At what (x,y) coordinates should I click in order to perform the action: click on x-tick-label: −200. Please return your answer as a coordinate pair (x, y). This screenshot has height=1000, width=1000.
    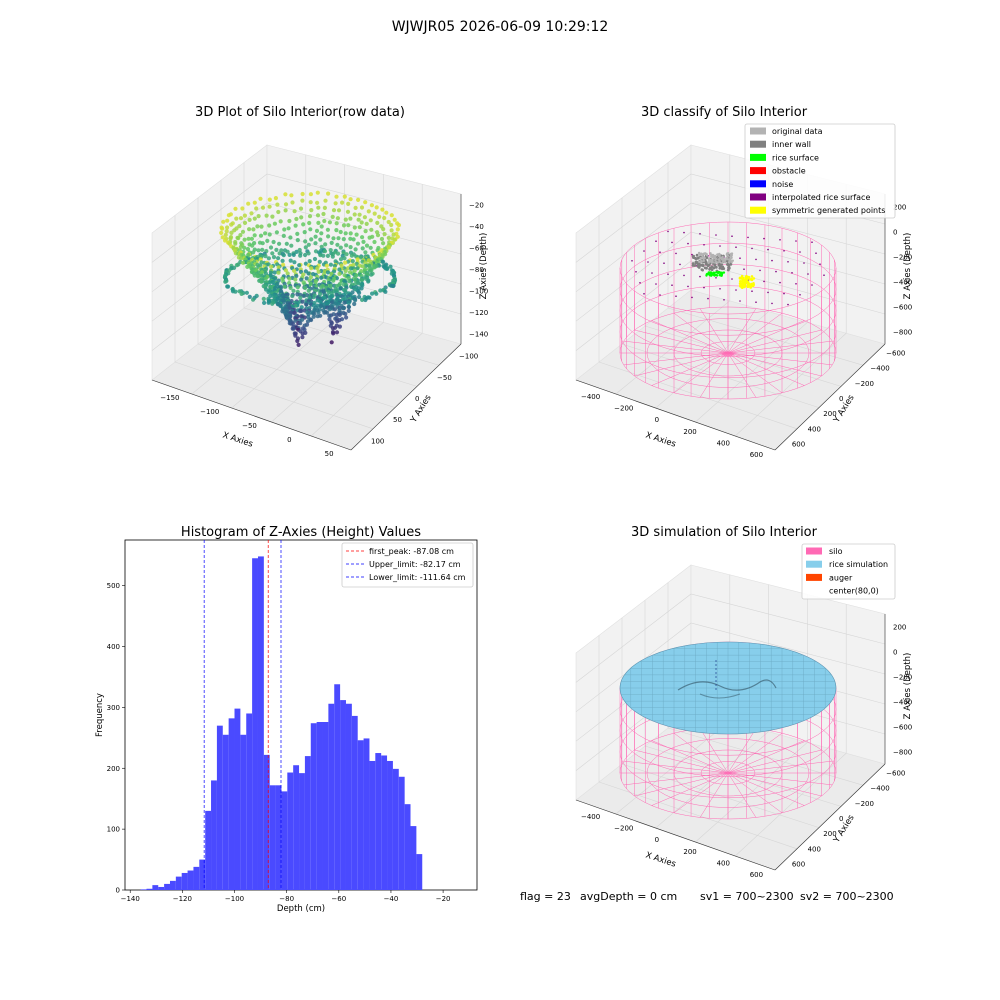
    Looking at the image, I should click on (623, 829).